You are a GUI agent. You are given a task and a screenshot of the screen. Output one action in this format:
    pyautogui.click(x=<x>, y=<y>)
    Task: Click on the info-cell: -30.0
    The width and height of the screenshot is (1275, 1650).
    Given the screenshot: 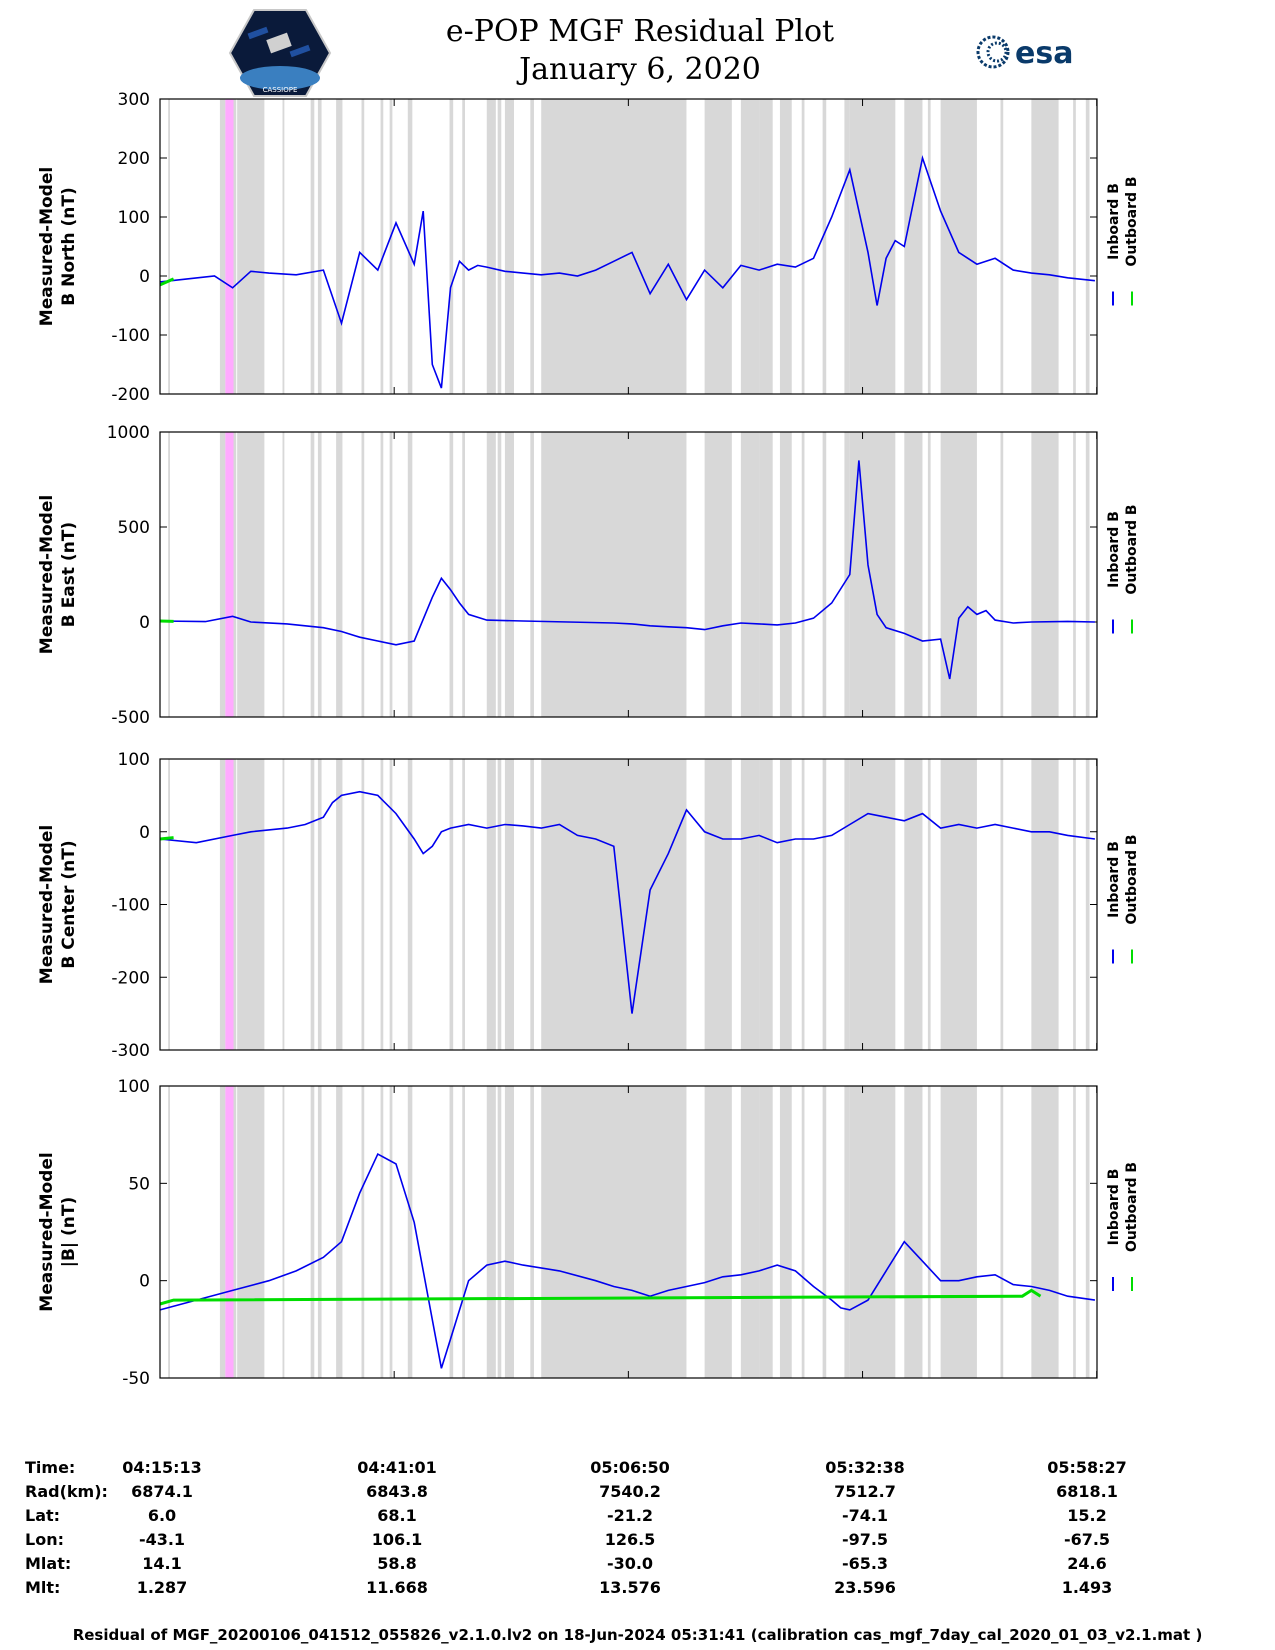 What is the action you would take?
    pyautogui.click(x=630, y=1563)
    